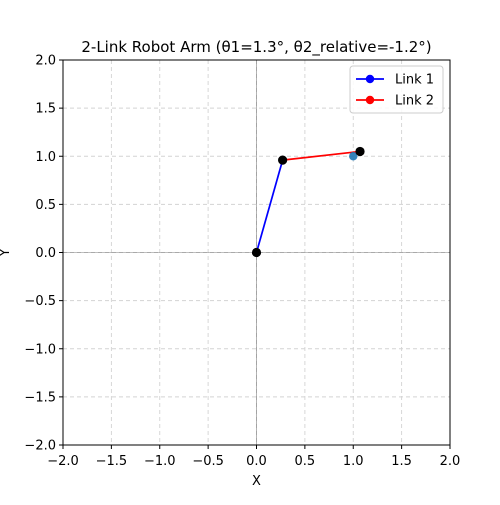 Image resolution: width=500 pixels, height=505 pixels. Describe the element at coordinates (40, 446) in the screenshot. I see `y-tick-label: −2.0` at that location.